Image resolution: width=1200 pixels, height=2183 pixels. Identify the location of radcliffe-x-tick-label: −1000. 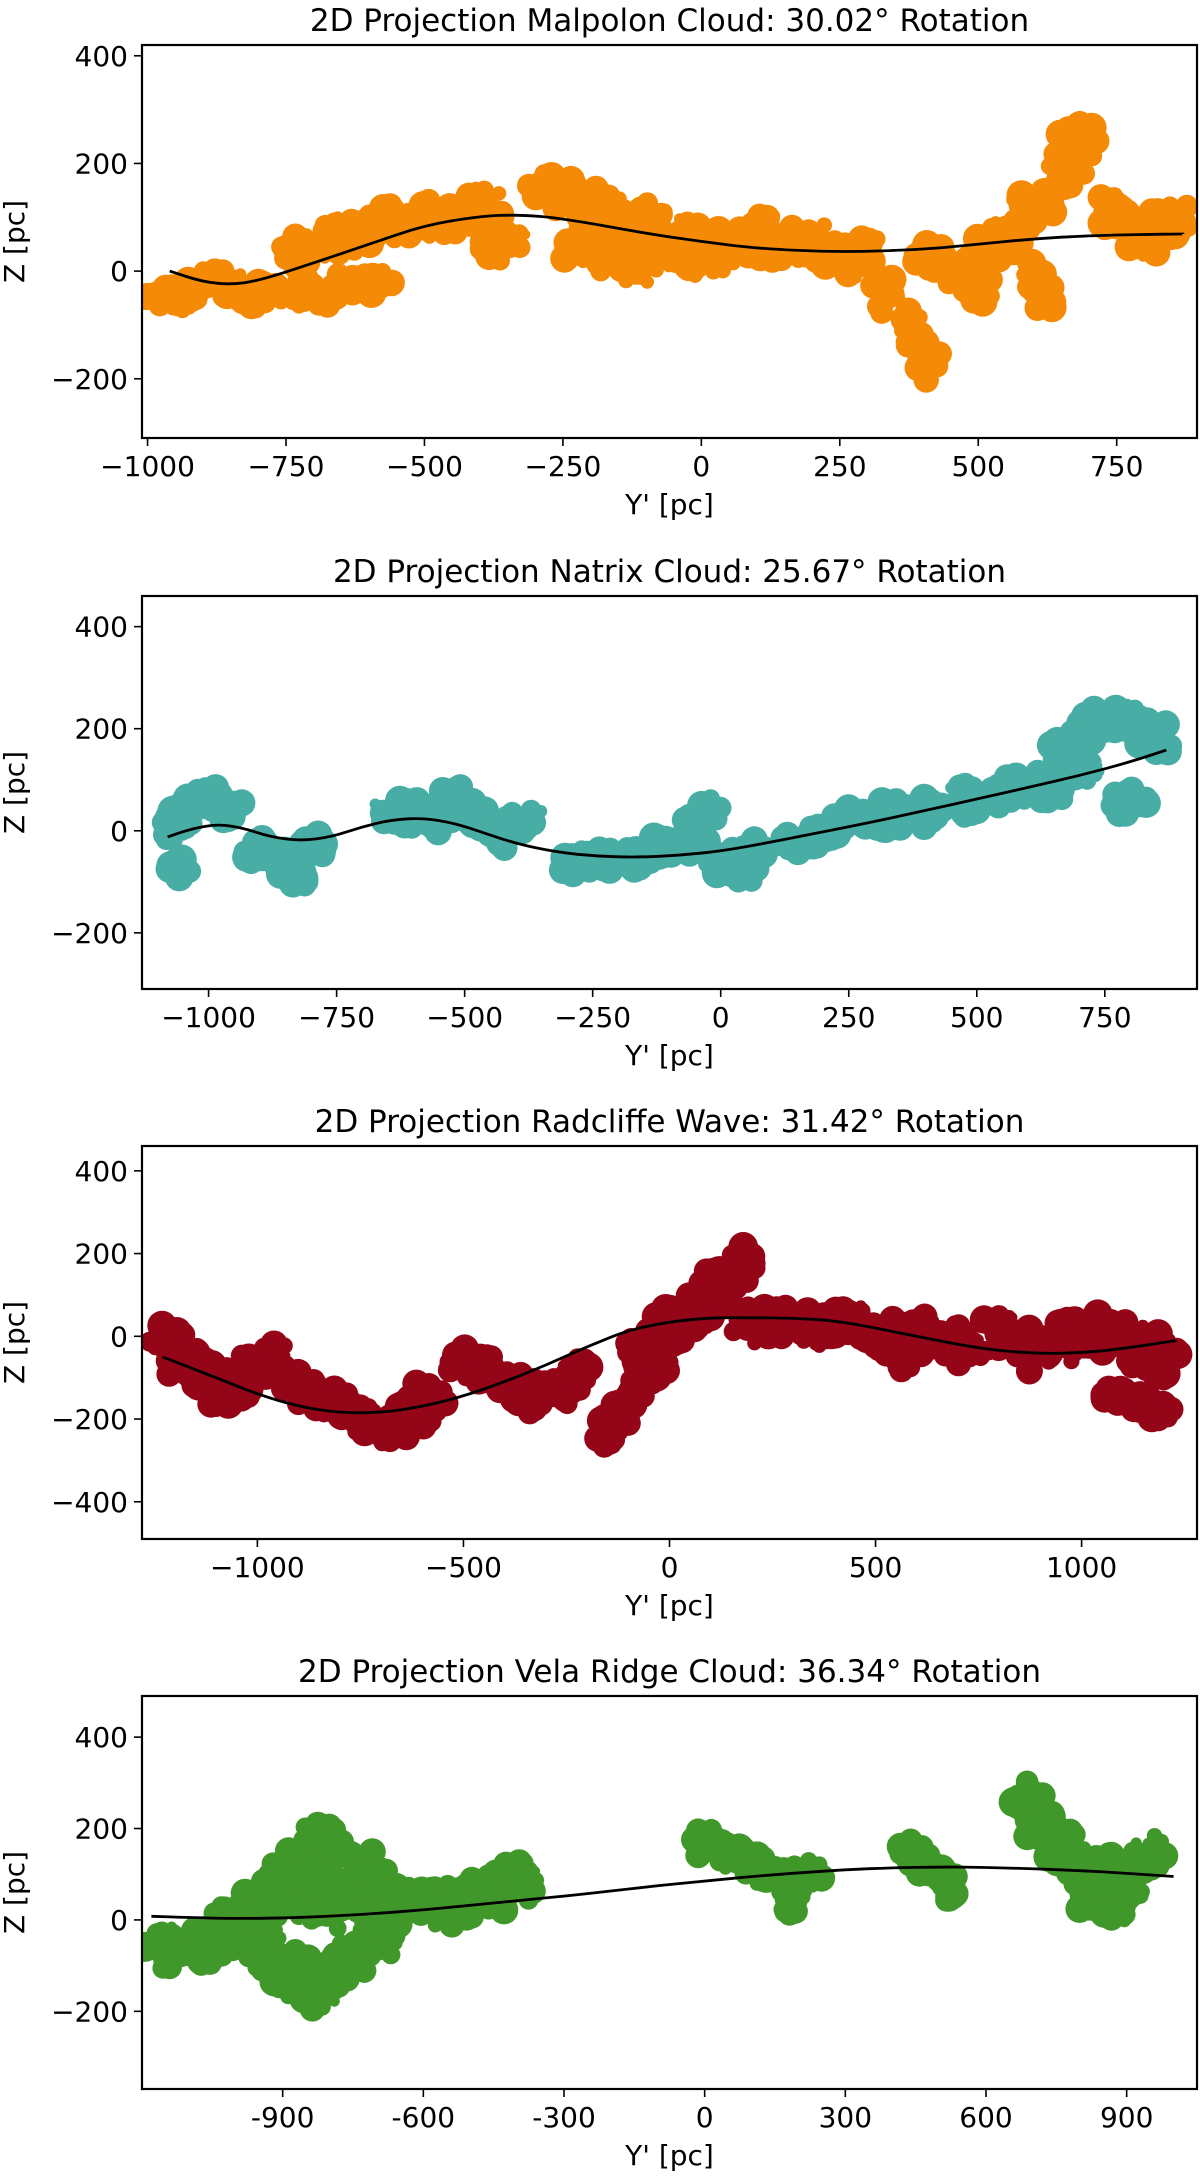
(257, 1567).